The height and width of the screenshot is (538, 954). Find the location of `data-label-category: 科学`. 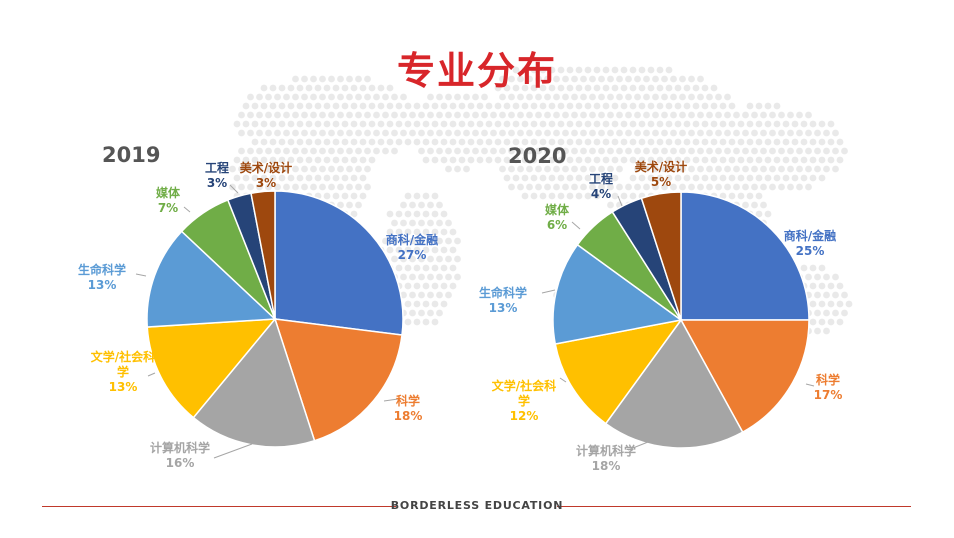

data-label-category: 科学 is located at coordinates (408, 400).